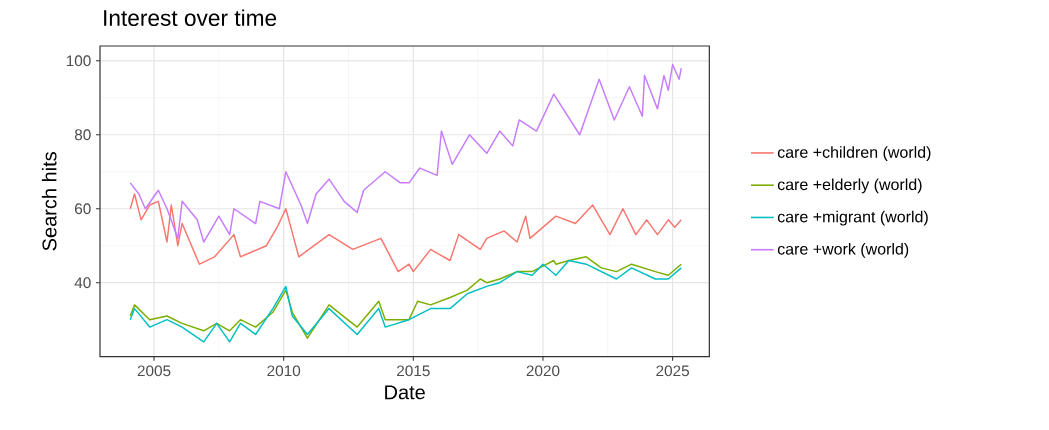 Image resolution: width=1049 pixels, height=430 pixels. I want to click on line-series, so click(405, 233).